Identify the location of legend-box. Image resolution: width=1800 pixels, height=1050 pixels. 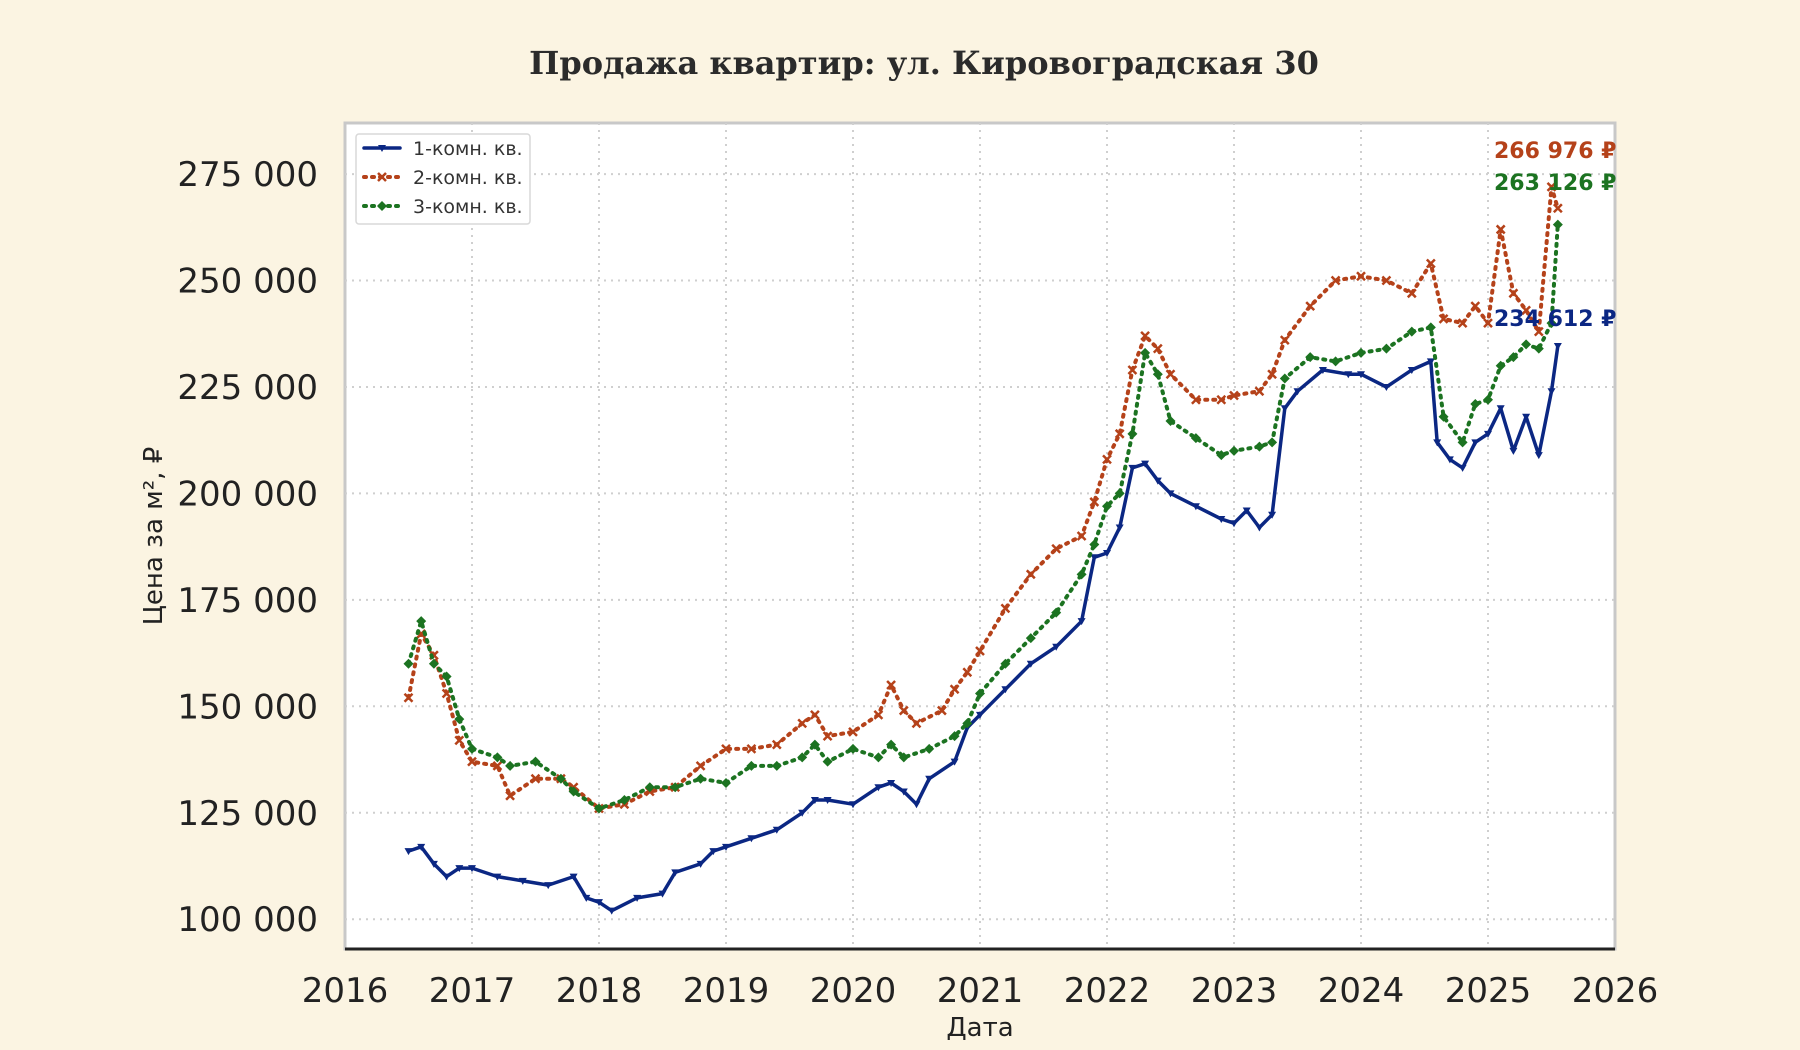
(443, 179).